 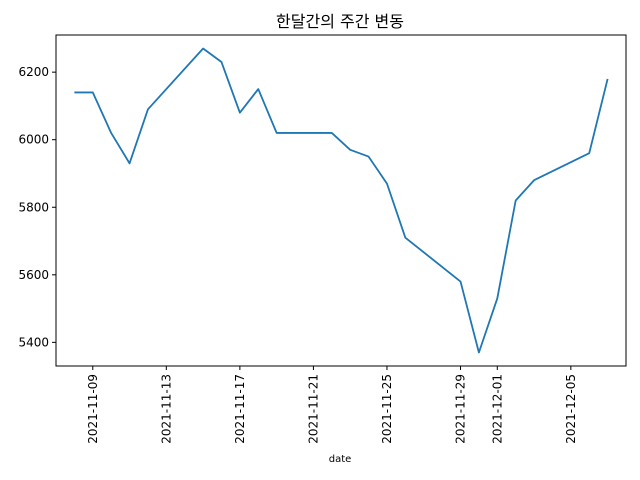 What do you see at coordinates (33, 275) in the screenshot?
I see `y-tick-label: 5600` at bounding box center [33, 275].